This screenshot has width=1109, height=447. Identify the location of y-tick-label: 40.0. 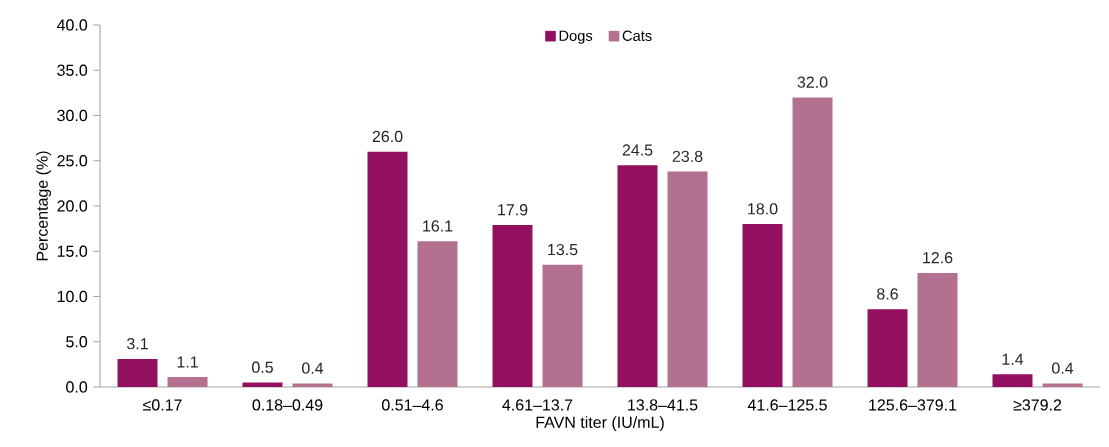
(72, 25).